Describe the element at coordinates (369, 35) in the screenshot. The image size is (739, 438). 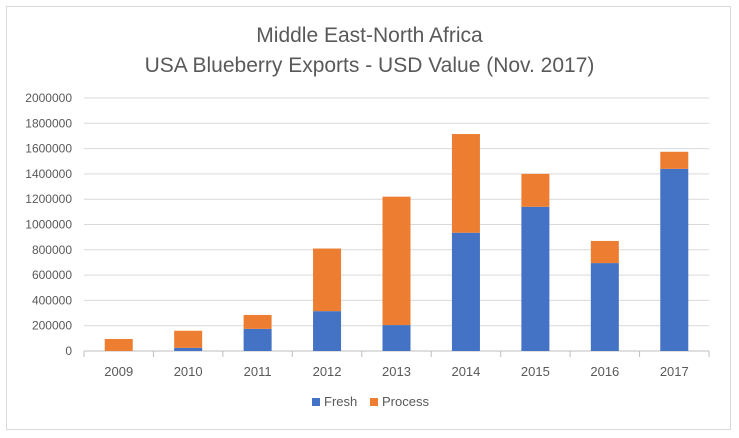
I see `chart-title-line-1: Middle East-North Africa` at that location.